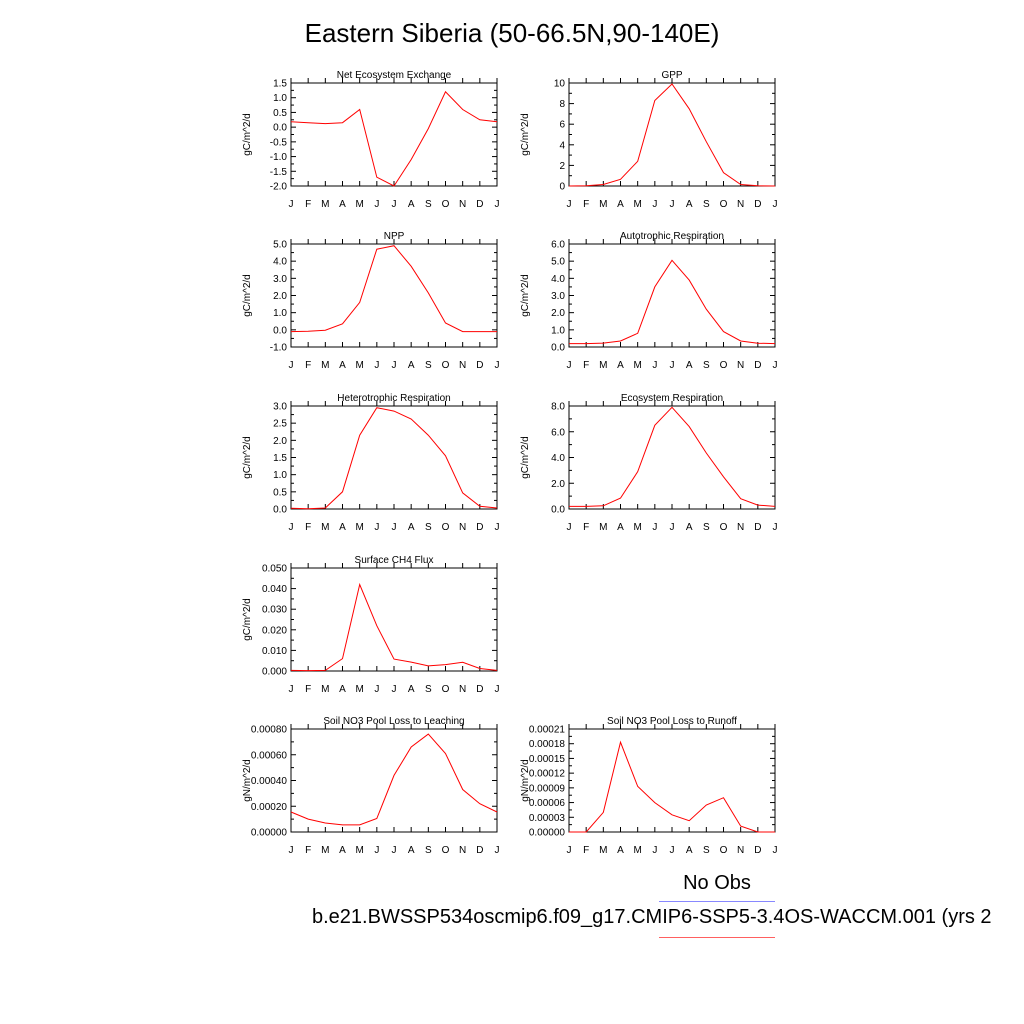 This screenshot has height=1024, width=1024. I want to click on y-tick-label: 8, so click(562, 104).